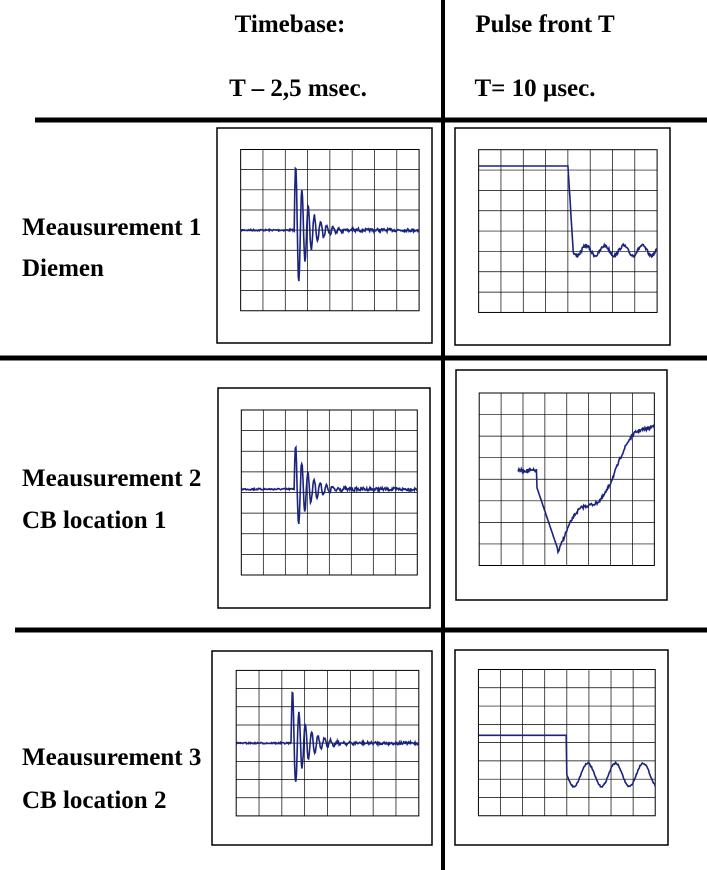  Describe the element at coordinates (298, 88) in the screenshot. I see `column-value: T – 2,5 msec.` at that location.